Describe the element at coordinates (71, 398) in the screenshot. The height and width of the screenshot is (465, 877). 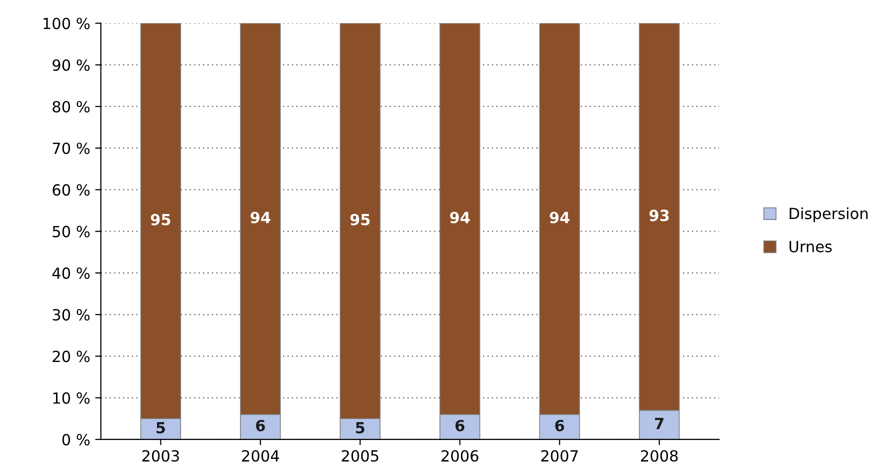
I see `y-tick-label: 10 %` at that location.